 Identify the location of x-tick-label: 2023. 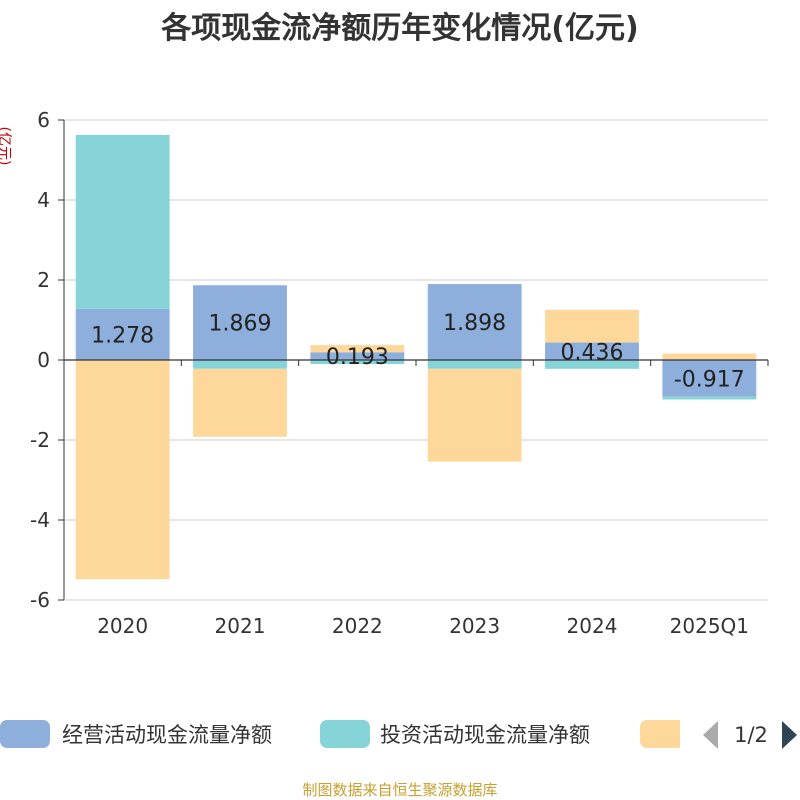
(474, 626).